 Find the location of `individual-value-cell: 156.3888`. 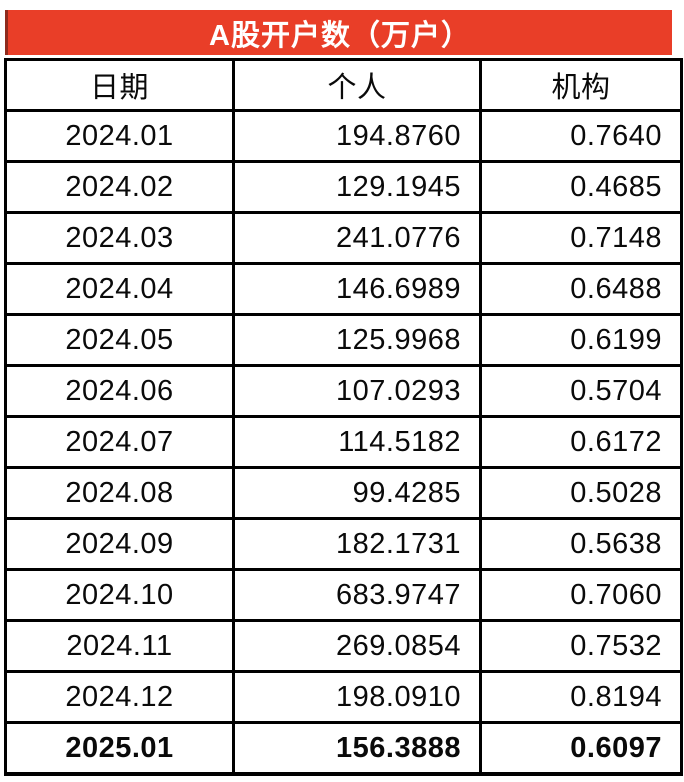

individual-value-cell: 156.3888 is located at coordinates (357, 748).